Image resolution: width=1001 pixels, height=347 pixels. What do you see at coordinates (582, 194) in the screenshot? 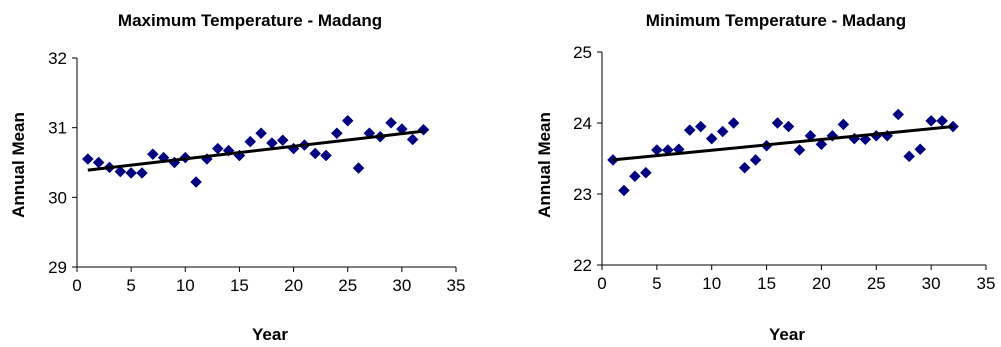
I see `y-tick-label: 23` at bounding box center [582, 194].